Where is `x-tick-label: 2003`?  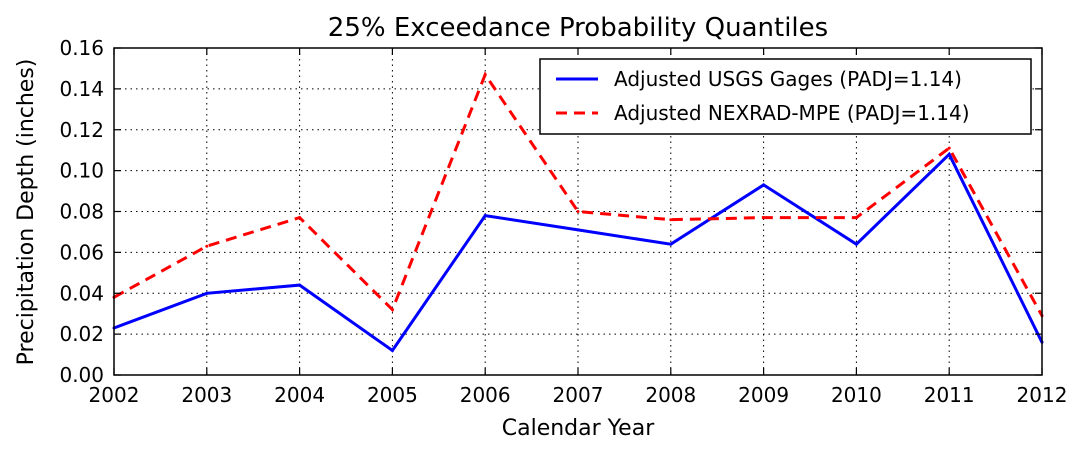 x-tick-label: 2003 is located at coordinates (206, 395).